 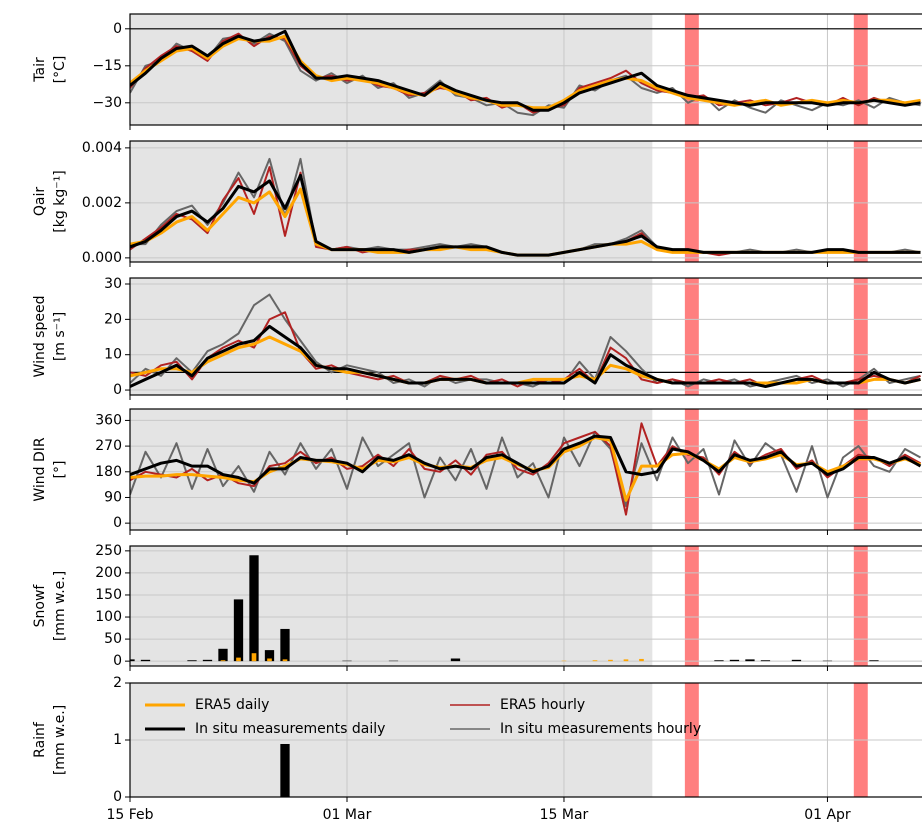 I want to click on y-tick-label: 360, so click(x=108, y=420).